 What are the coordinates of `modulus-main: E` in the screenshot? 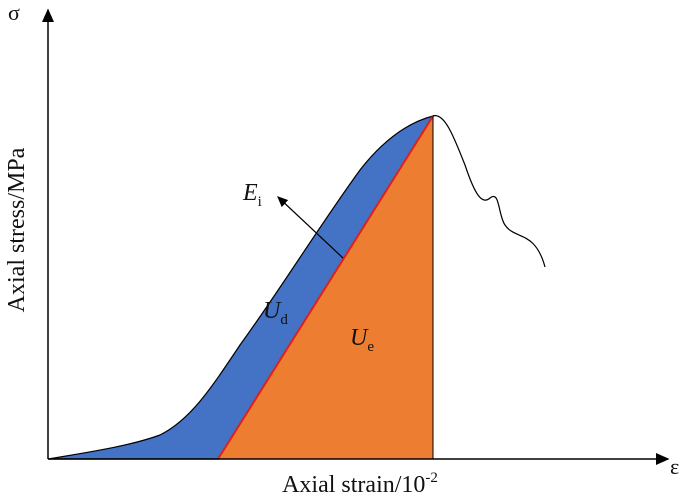 It's located at (250, 193).